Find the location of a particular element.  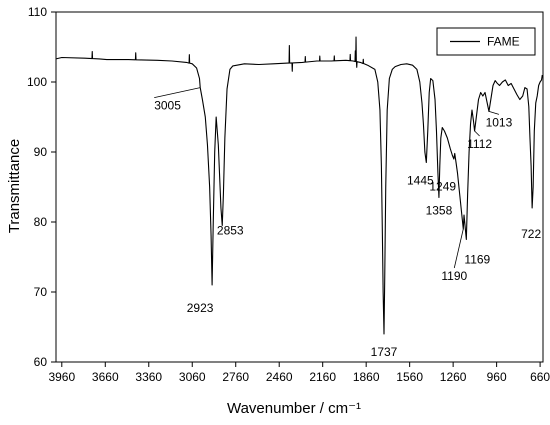

peak-label-3005: 3005 is located at coordinates (167, 106).